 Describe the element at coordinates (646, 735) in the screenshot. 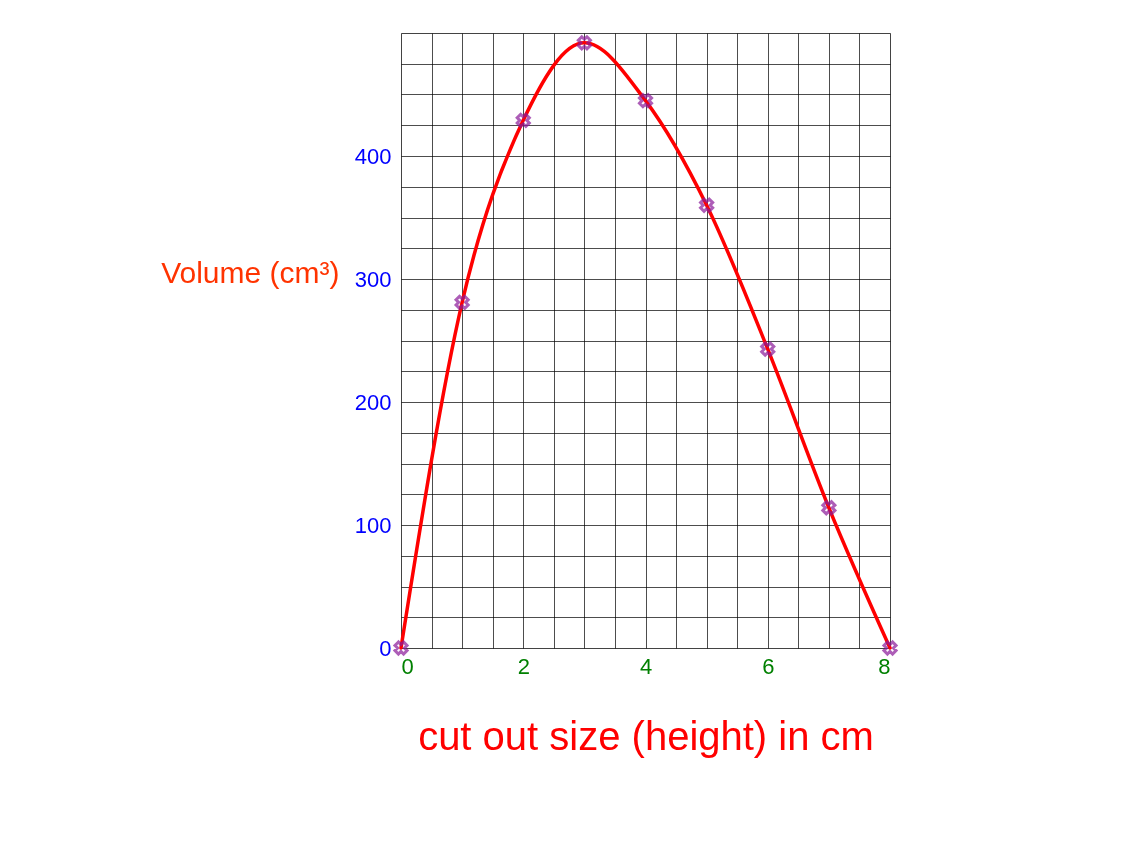

I see `x-axis-title: cut out size (height) in cm` at that location.